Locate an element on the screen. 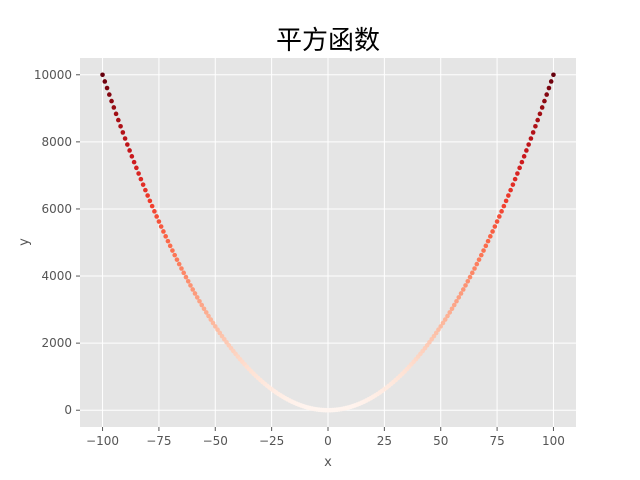  x-tick-label: 50 is located at coordinates (440, 441).